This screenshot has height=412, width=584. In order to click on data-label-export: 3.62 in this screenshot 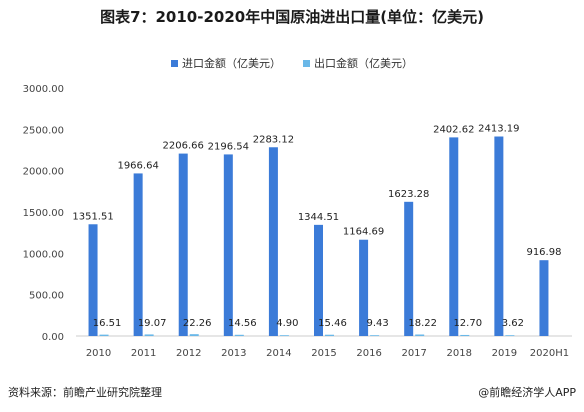, I will do `click(513, 323)`.